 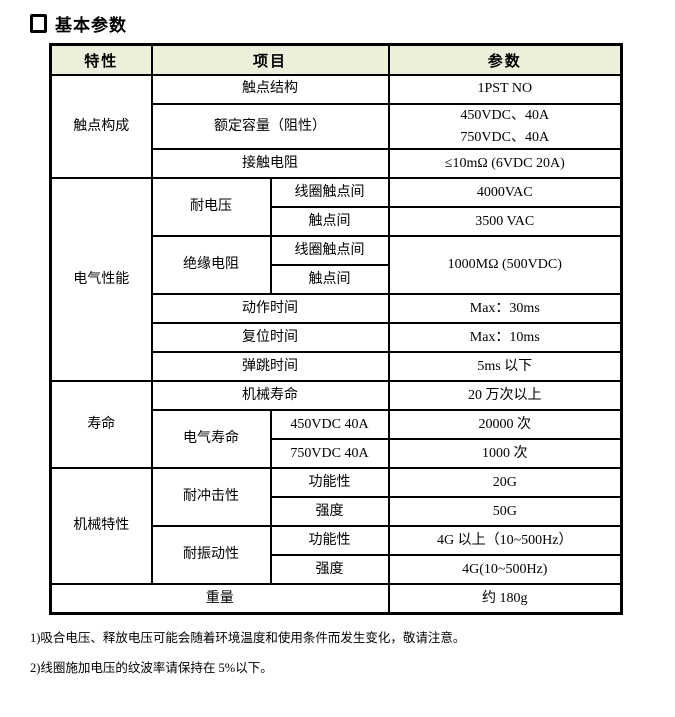 I want to click on table-row: 接触电阻 ≤10mΩ (6VDC 20A), so click(x=337, y=164).